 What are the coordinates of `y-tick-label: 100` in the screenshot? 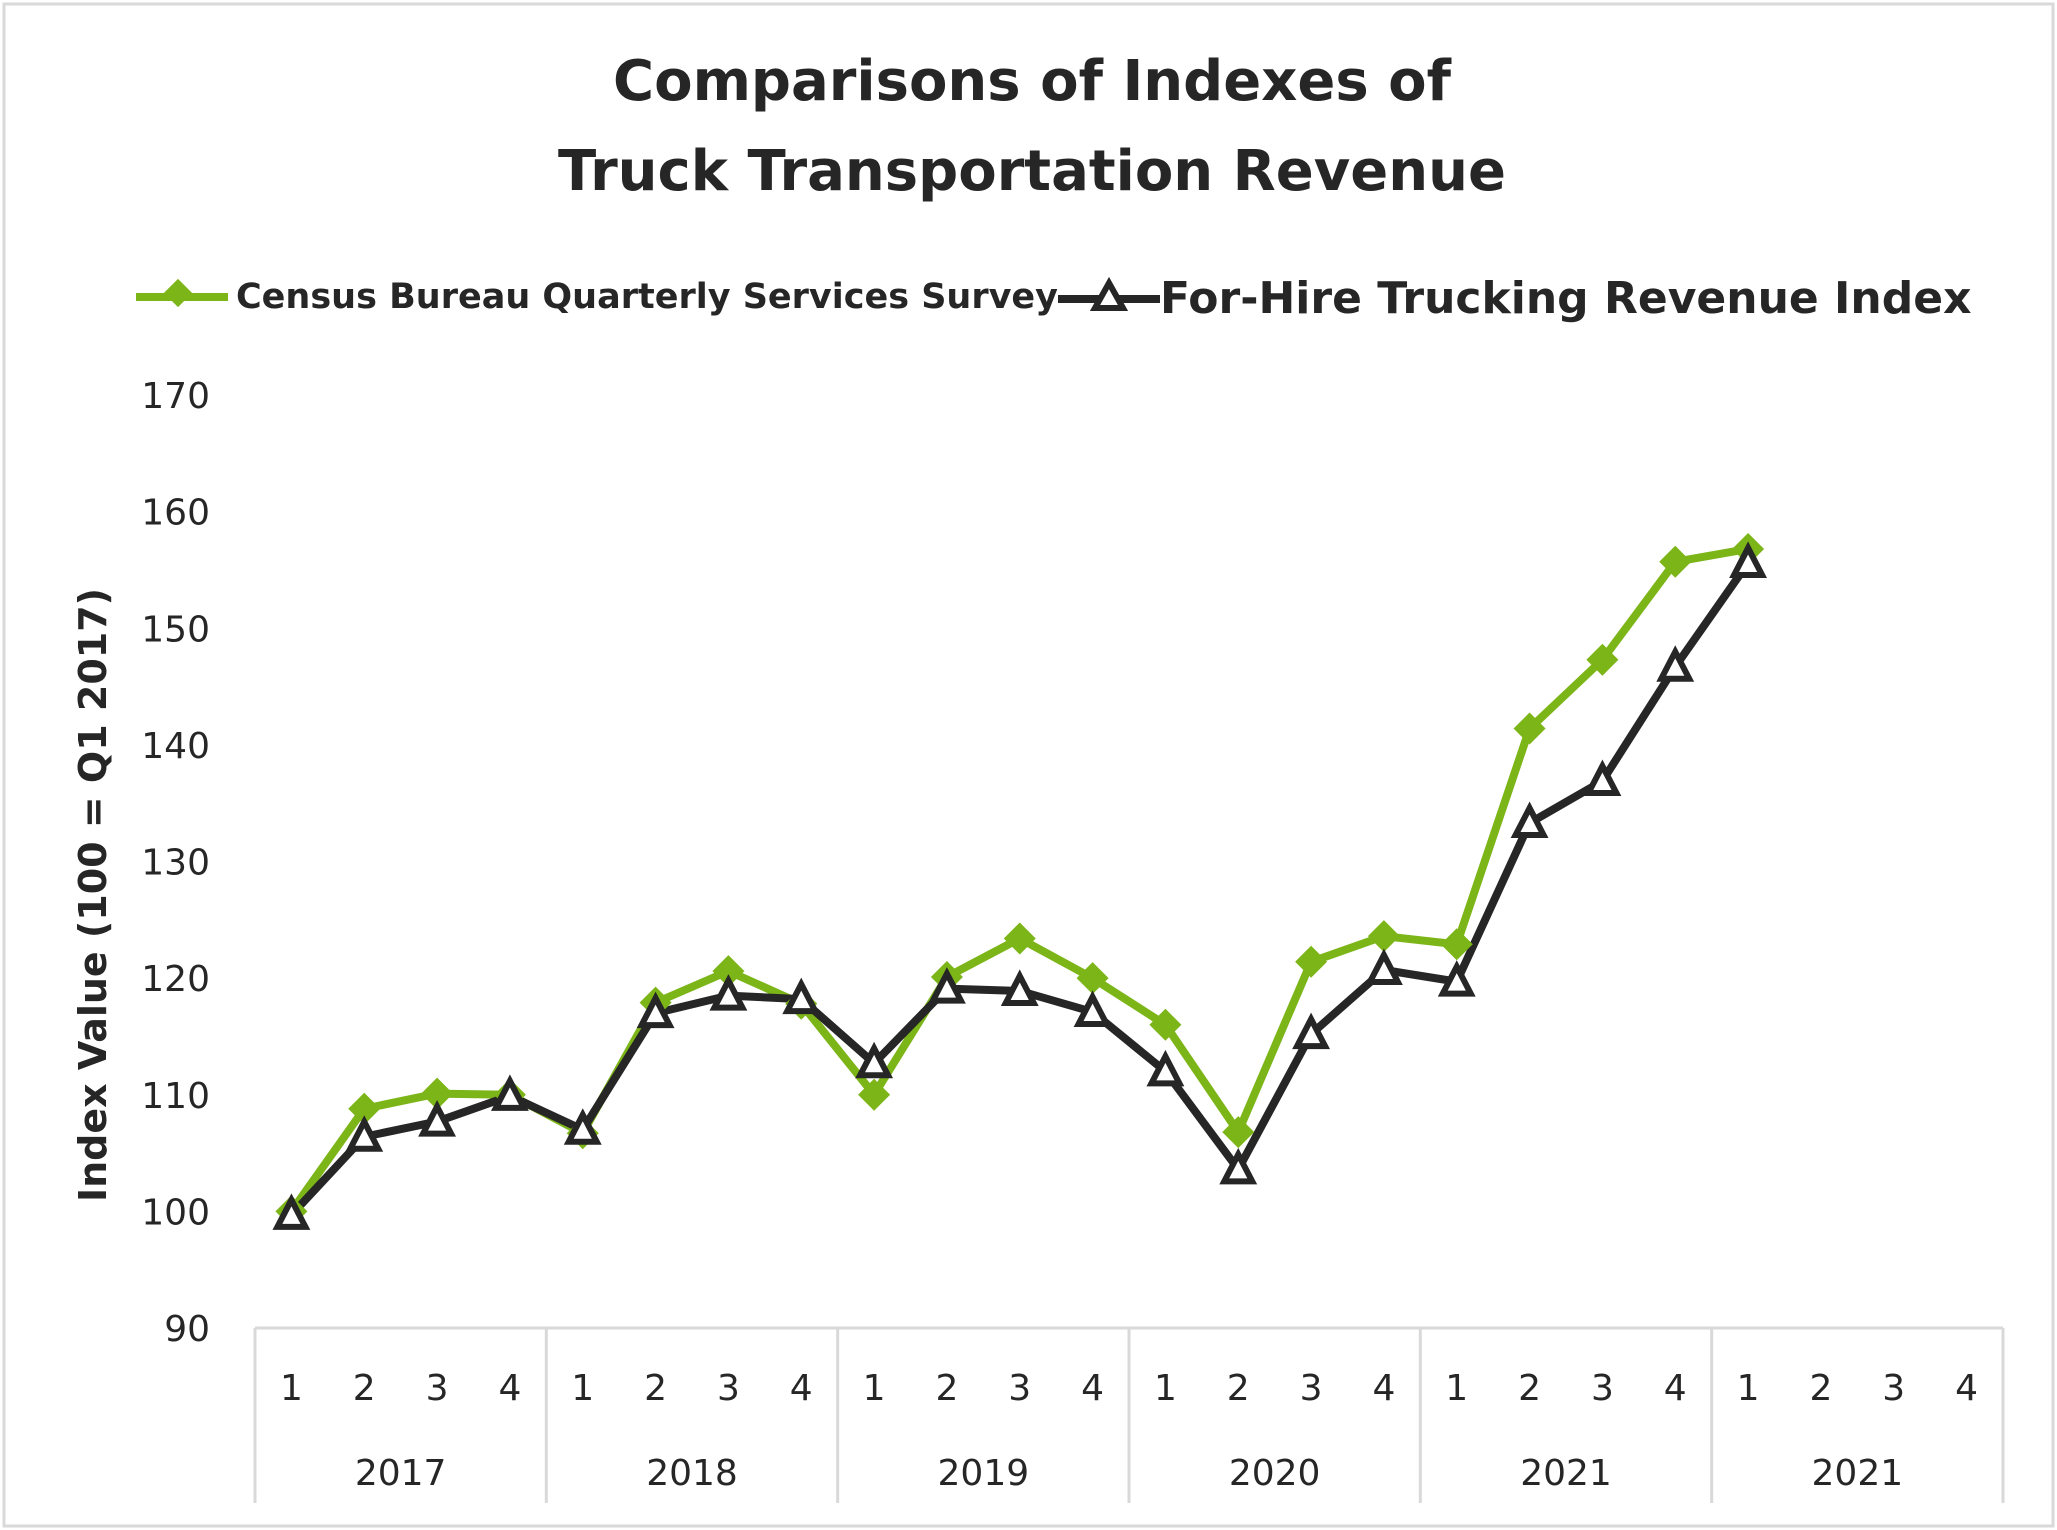 It's located at (175, 1212).